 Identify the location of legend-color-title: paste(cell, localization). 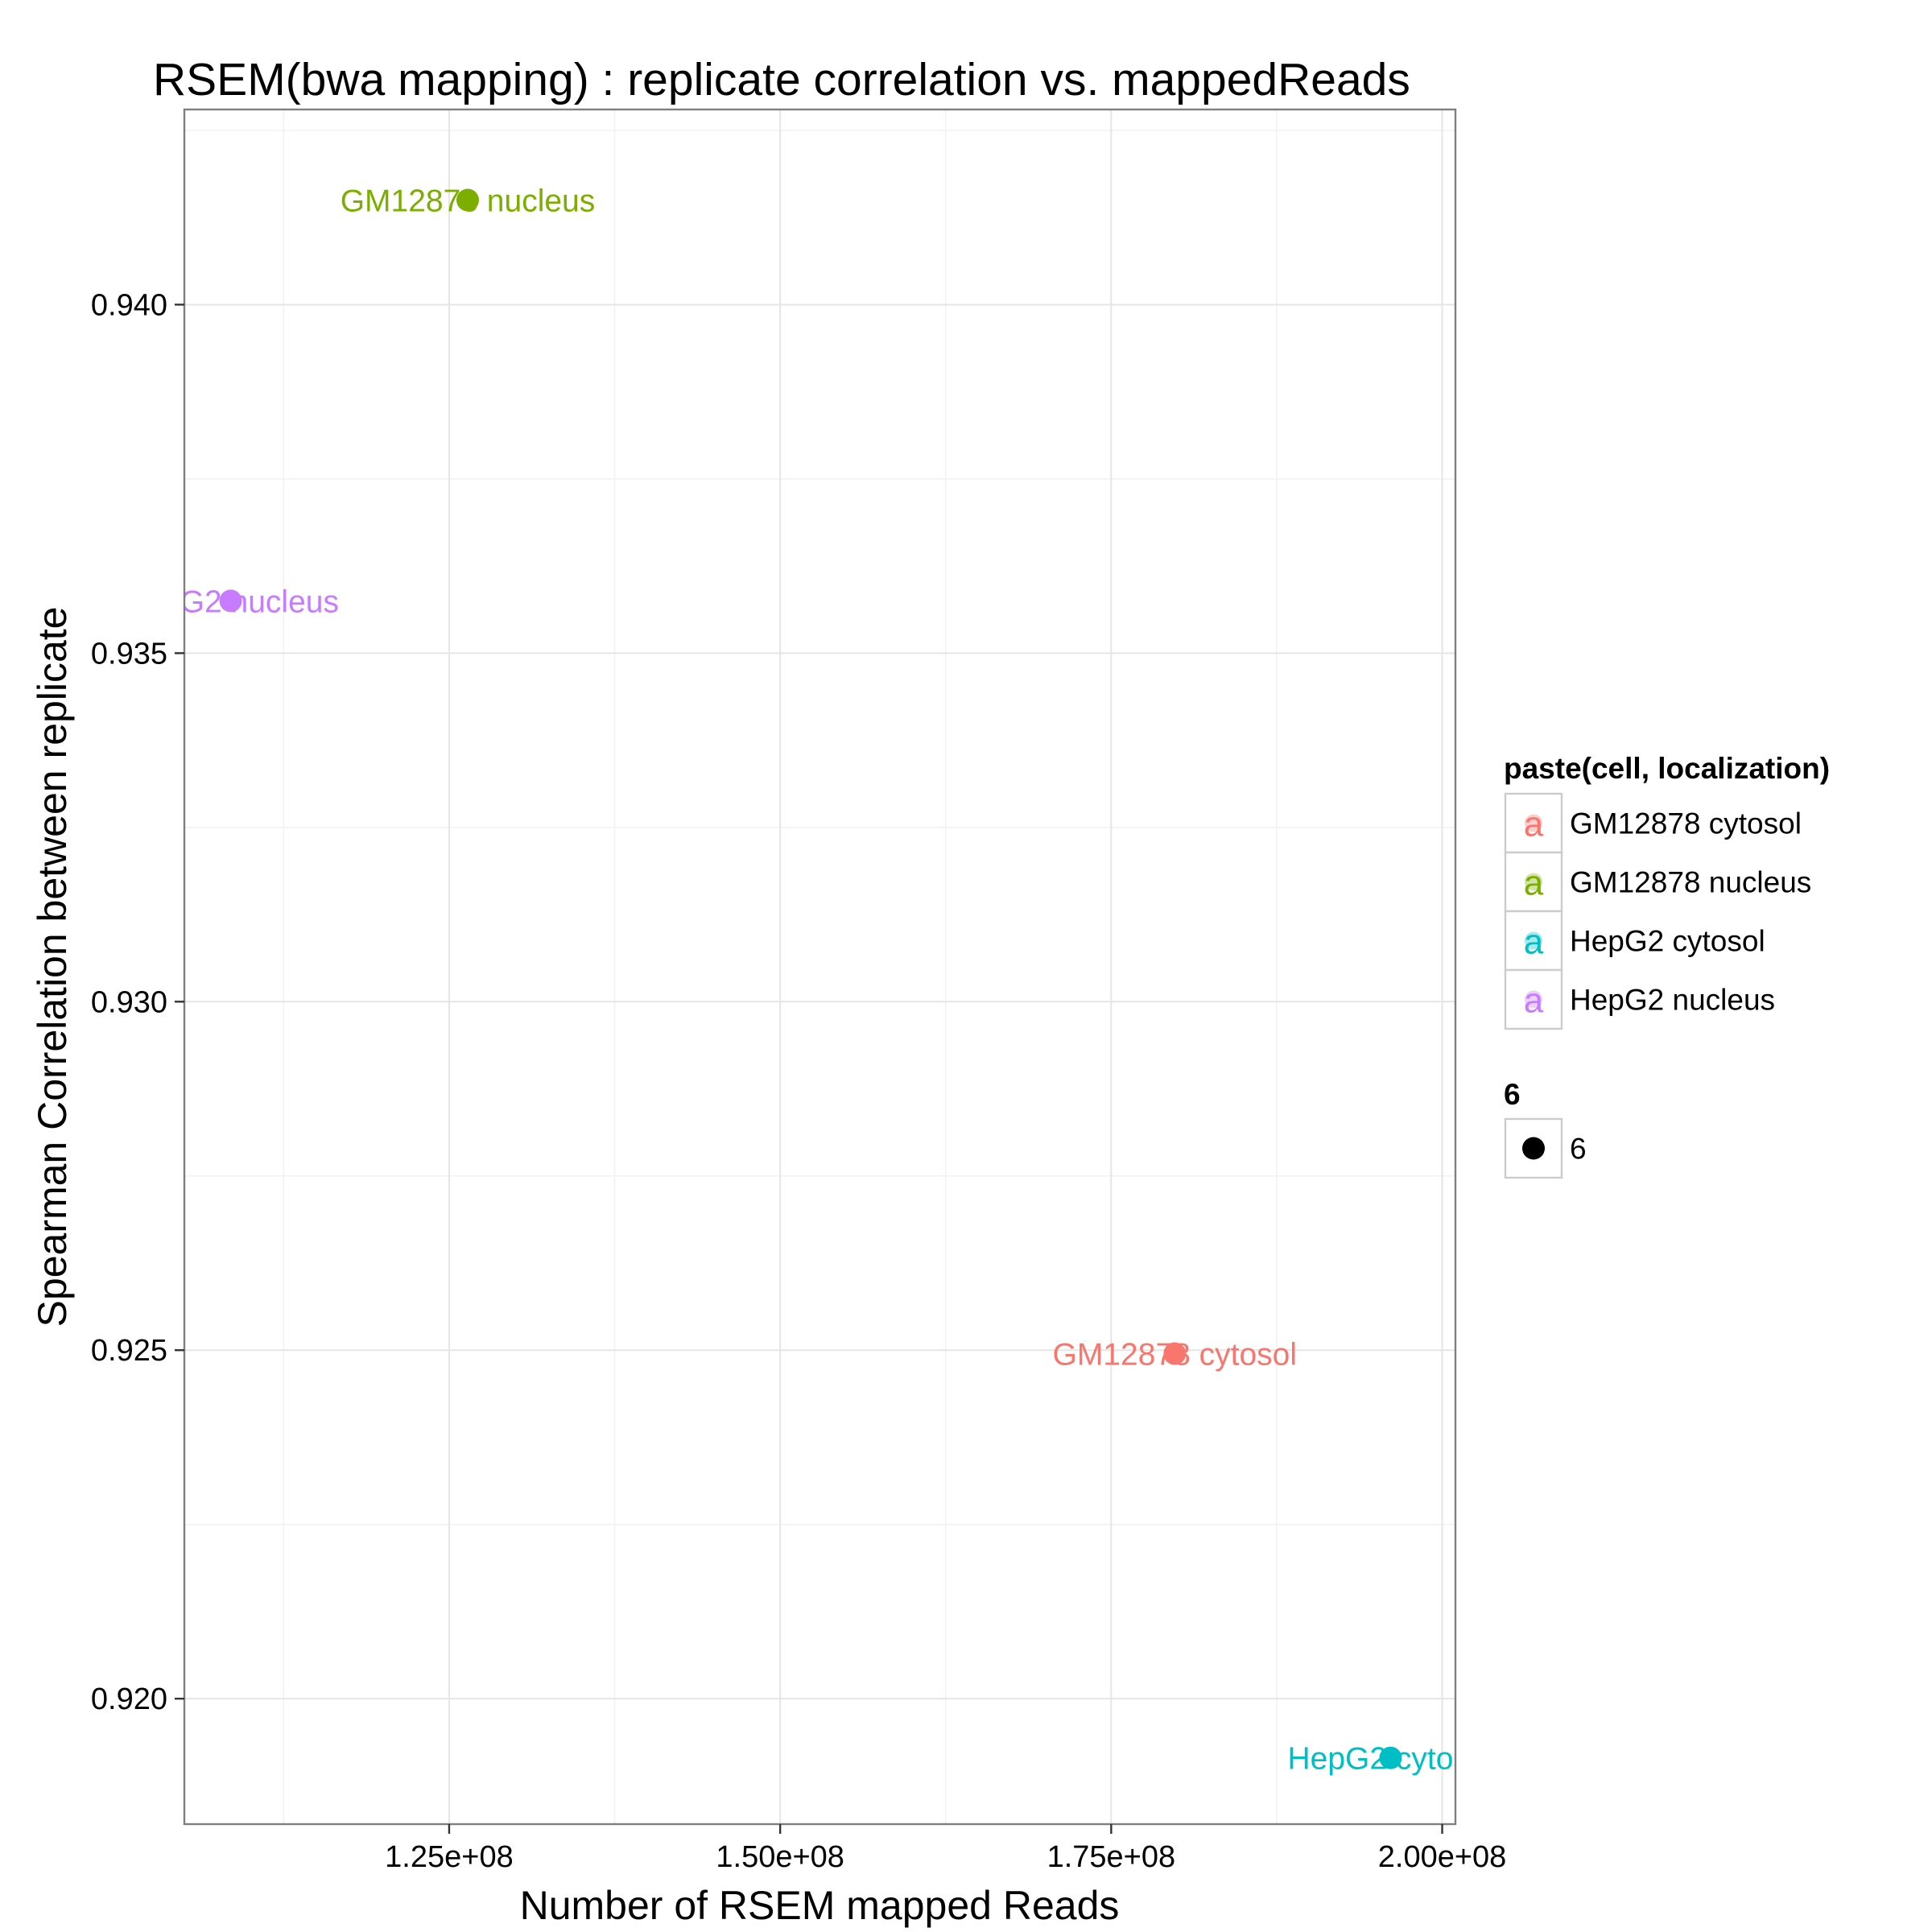
(1667, 768).